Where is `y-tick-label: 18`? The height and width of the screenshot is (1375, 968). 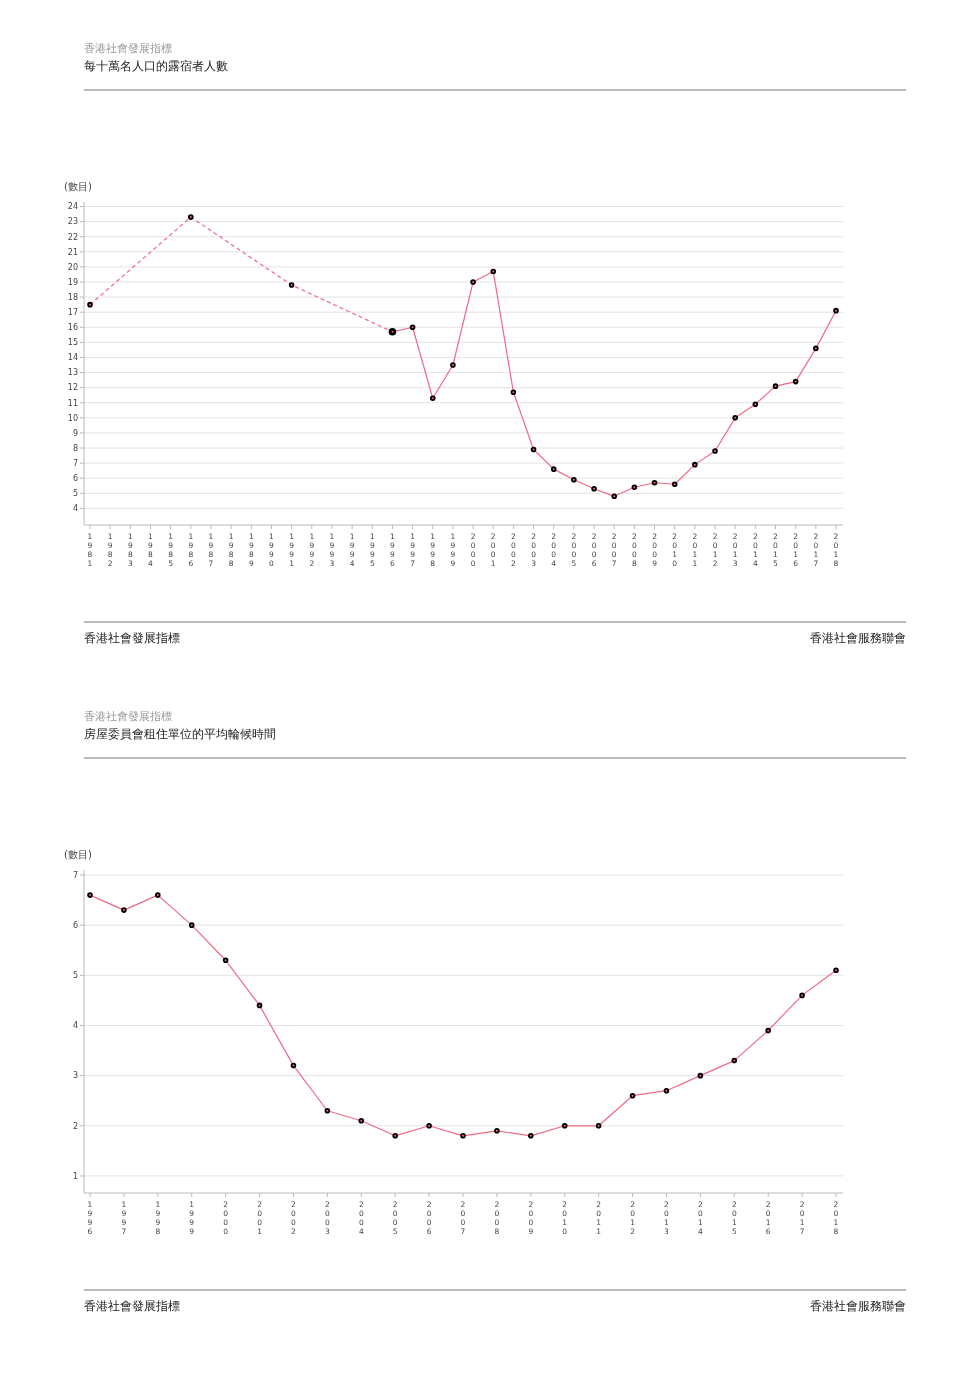
y-tick-label: 18 is located at coordinates (72, 297).